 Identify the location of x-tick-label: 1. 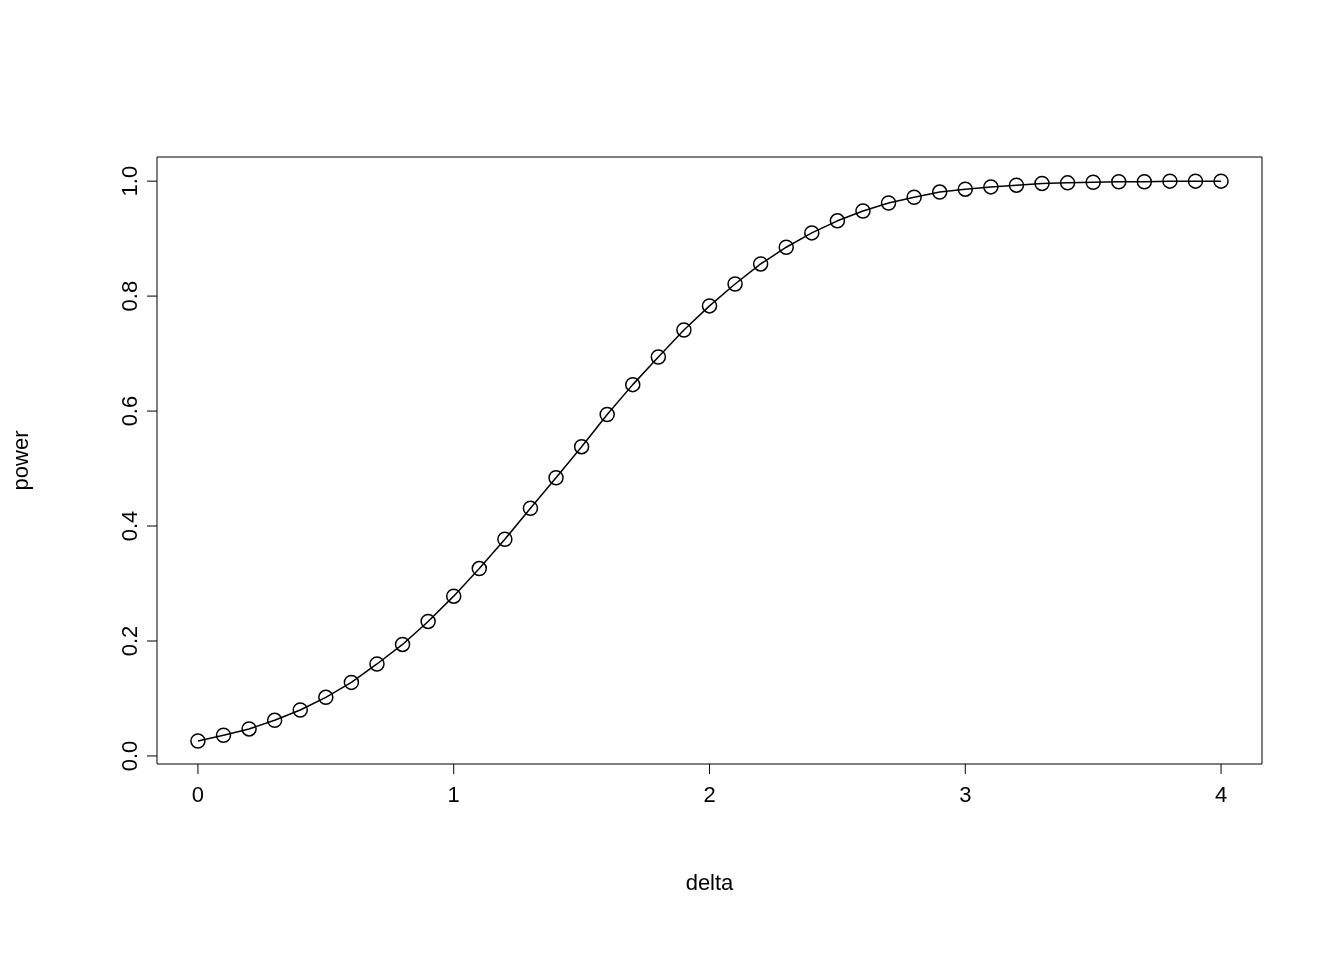
(453, 794).